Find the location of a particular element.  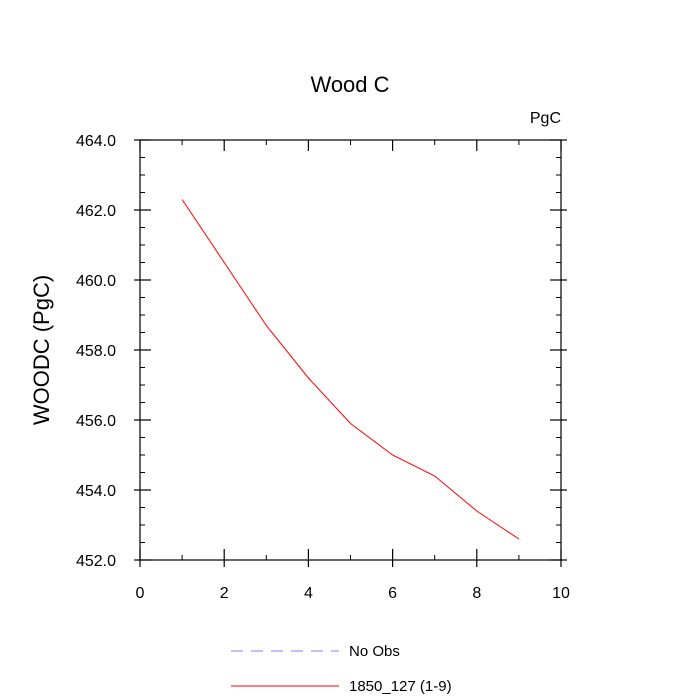

chart-title: Wood C is located at coordinates (349, 84).